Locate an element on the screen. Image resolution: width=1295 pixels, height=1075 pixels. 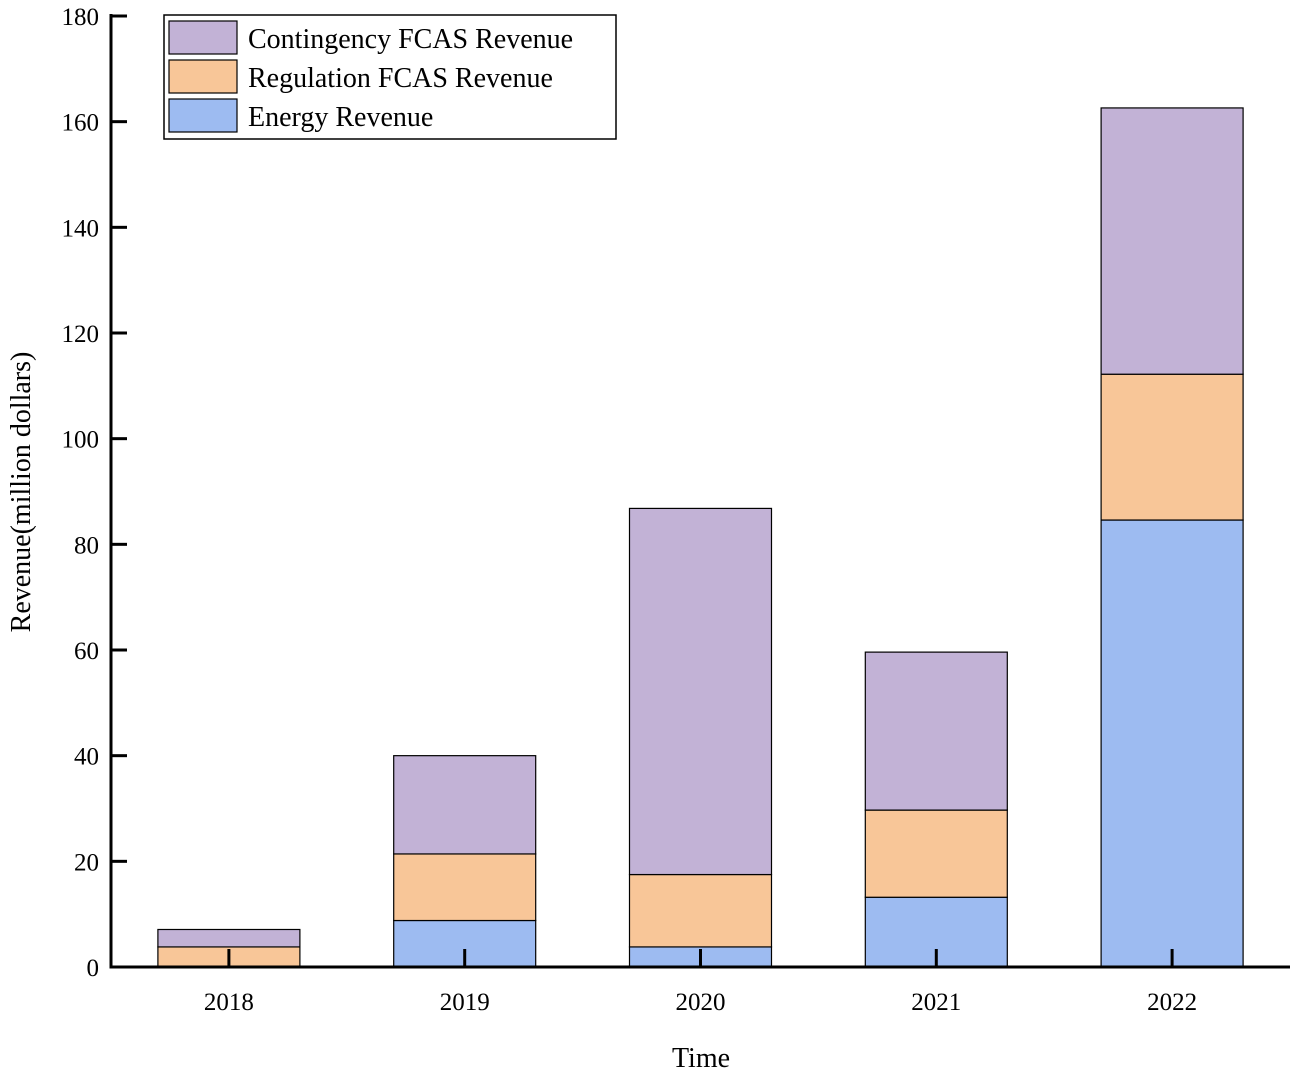
bar-contingency-fcas-revenue-2020 is located at coordinates (700, 691).